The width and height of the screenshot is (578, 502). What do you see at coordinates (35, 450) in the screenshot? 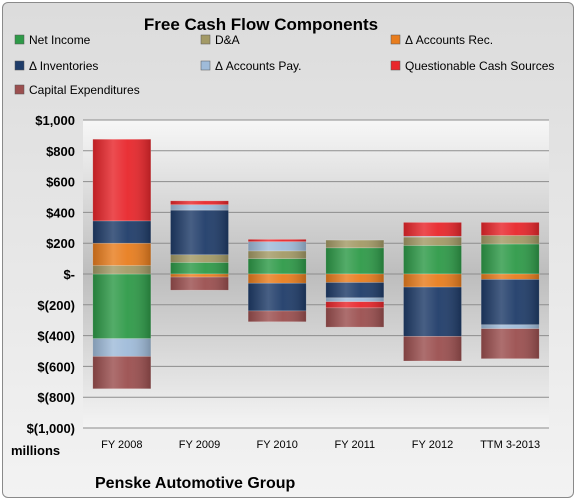
I see `unit-label: millions` at bounding box center [35, 450].